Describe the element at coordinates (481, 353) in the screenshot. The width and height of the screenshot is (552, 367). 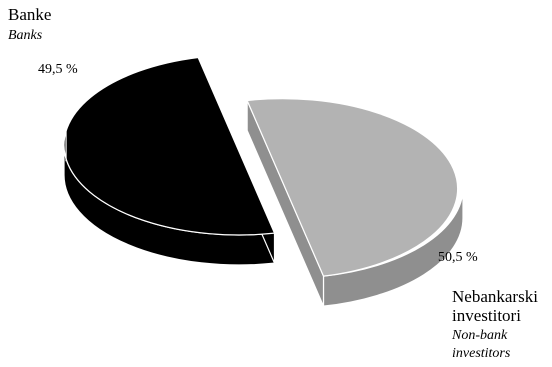
I see `slice-sublabel-non-bank-line-2: investitors` at that location.